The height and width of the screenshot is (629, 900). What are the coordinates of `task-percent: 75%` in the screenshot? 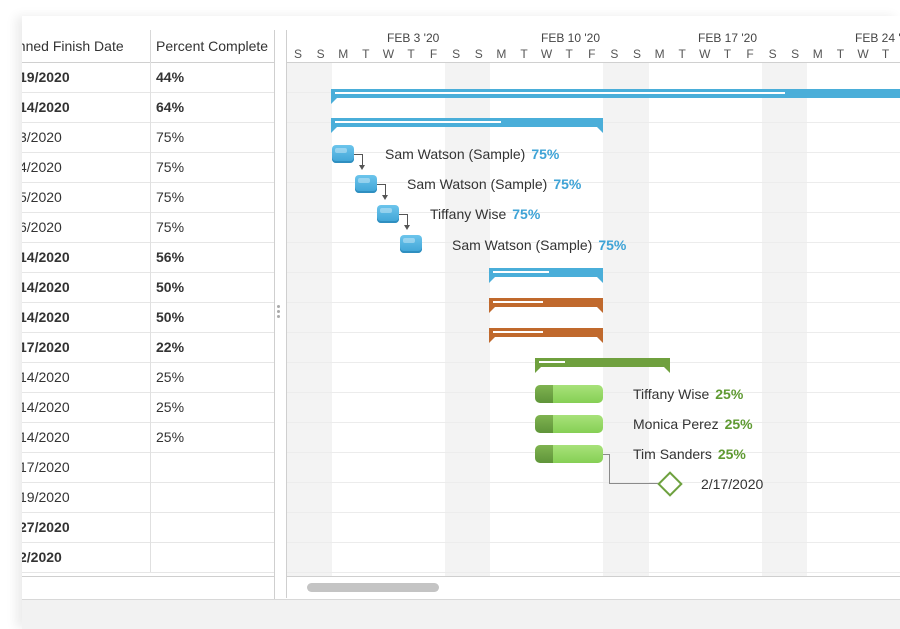 It's located at (567, 184).